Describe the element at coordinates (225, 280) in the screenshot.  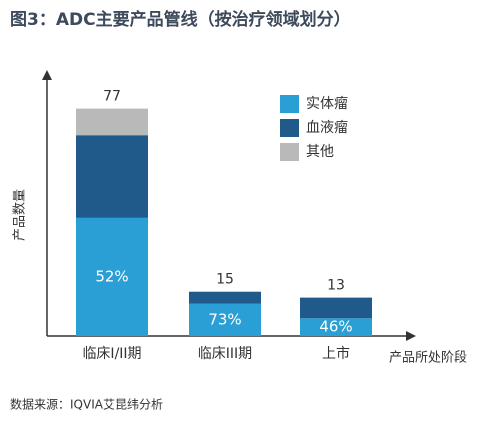
I see `total-label: 15` at that location.